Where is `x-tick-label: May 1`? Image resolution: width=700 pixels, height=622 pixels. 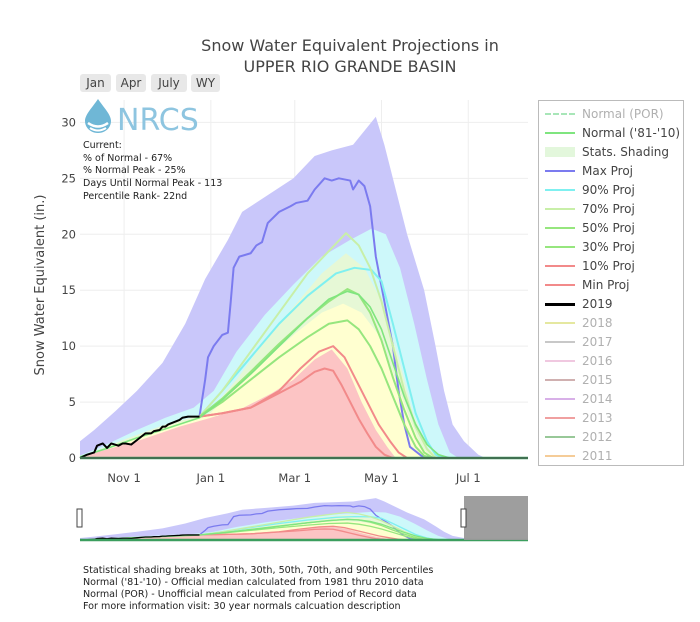 x-tick-label: May 1 is located at coordinates (381, 478).